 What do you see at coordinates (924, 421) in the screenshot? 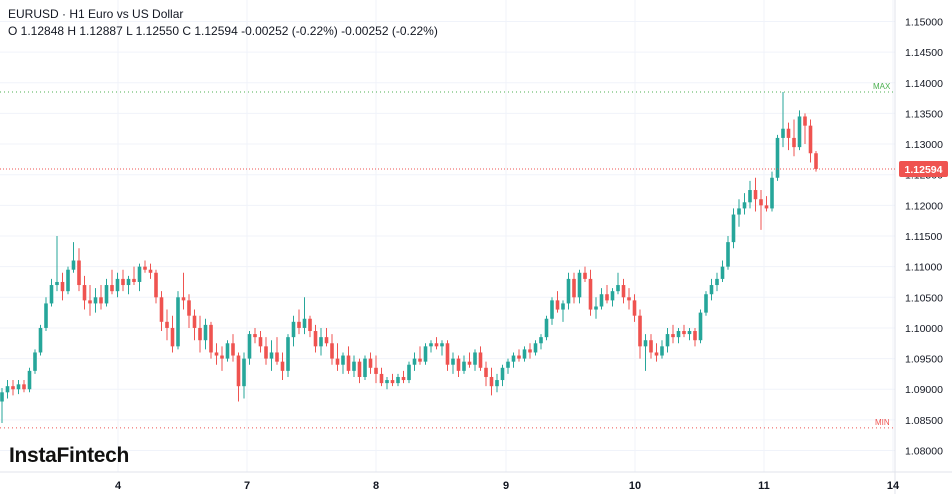
I see `y-tick-label: 1.08500` at bounding box center [924, 421].